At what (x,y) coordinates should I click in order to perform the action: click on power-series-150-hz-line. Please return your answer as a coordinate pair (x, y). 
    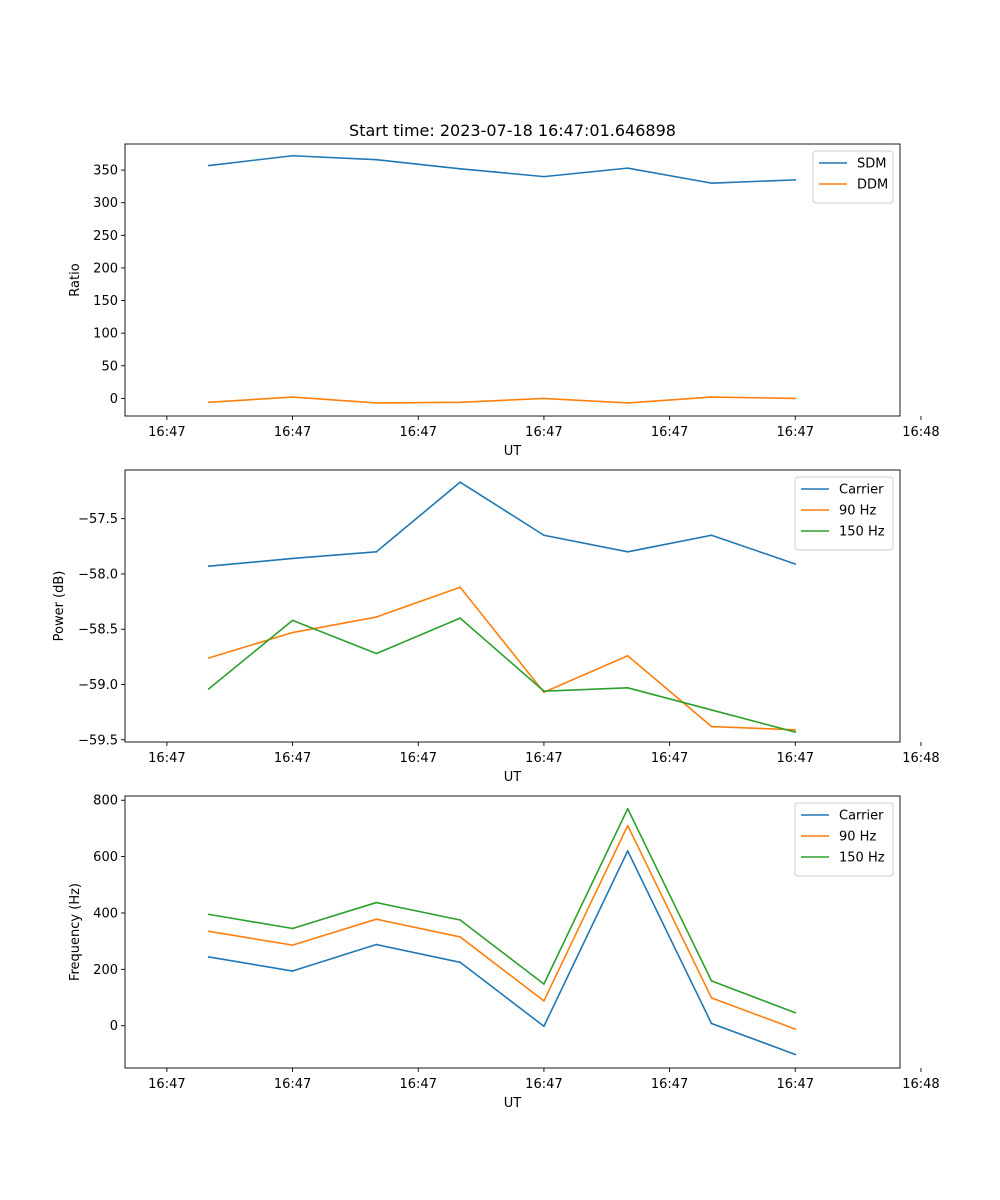
    Looking at the image, I should click on (502, 675).